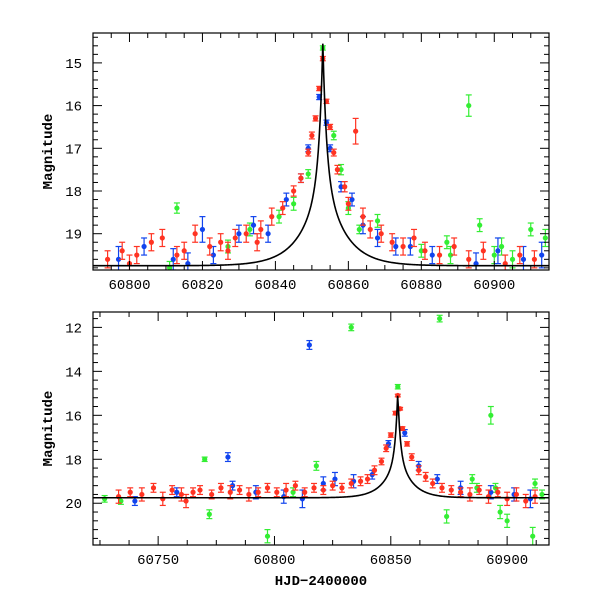  What do you see at coordinates (73, 373) in the screenshot?
I see `y-tick-label: 14` at bounding box center [73, 373].